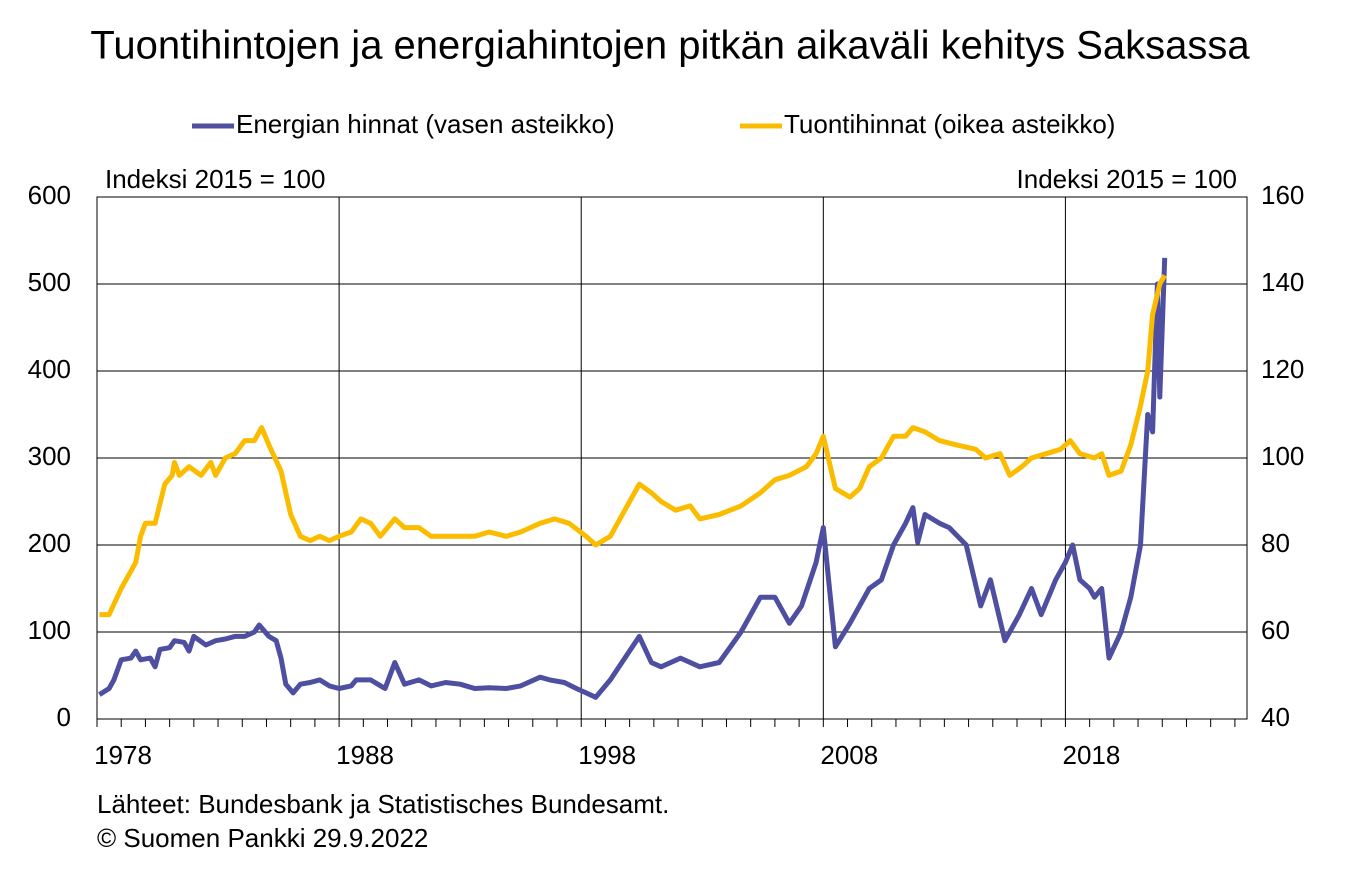 The width and height of the screenshot is (1358, 886). Describe the element at coordinates (123, 755) in the screenshot. I see `x-tick-label: 1978` at that location.